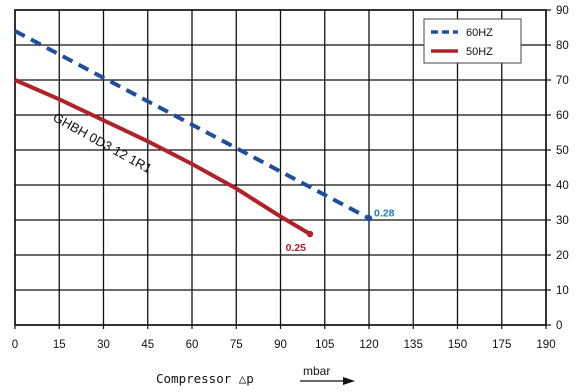  I want to click on y-tick-label: 10, so click(562, 291).